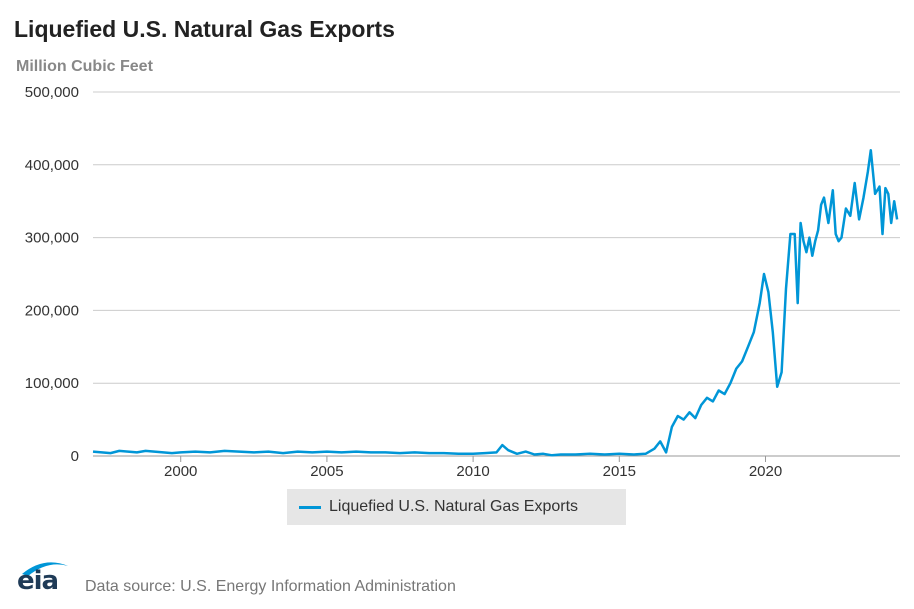  What do you see at coordinates (180, 471) in the screenshot?
I see `x-tick-label: 2000` at bounding box center [180, 471].